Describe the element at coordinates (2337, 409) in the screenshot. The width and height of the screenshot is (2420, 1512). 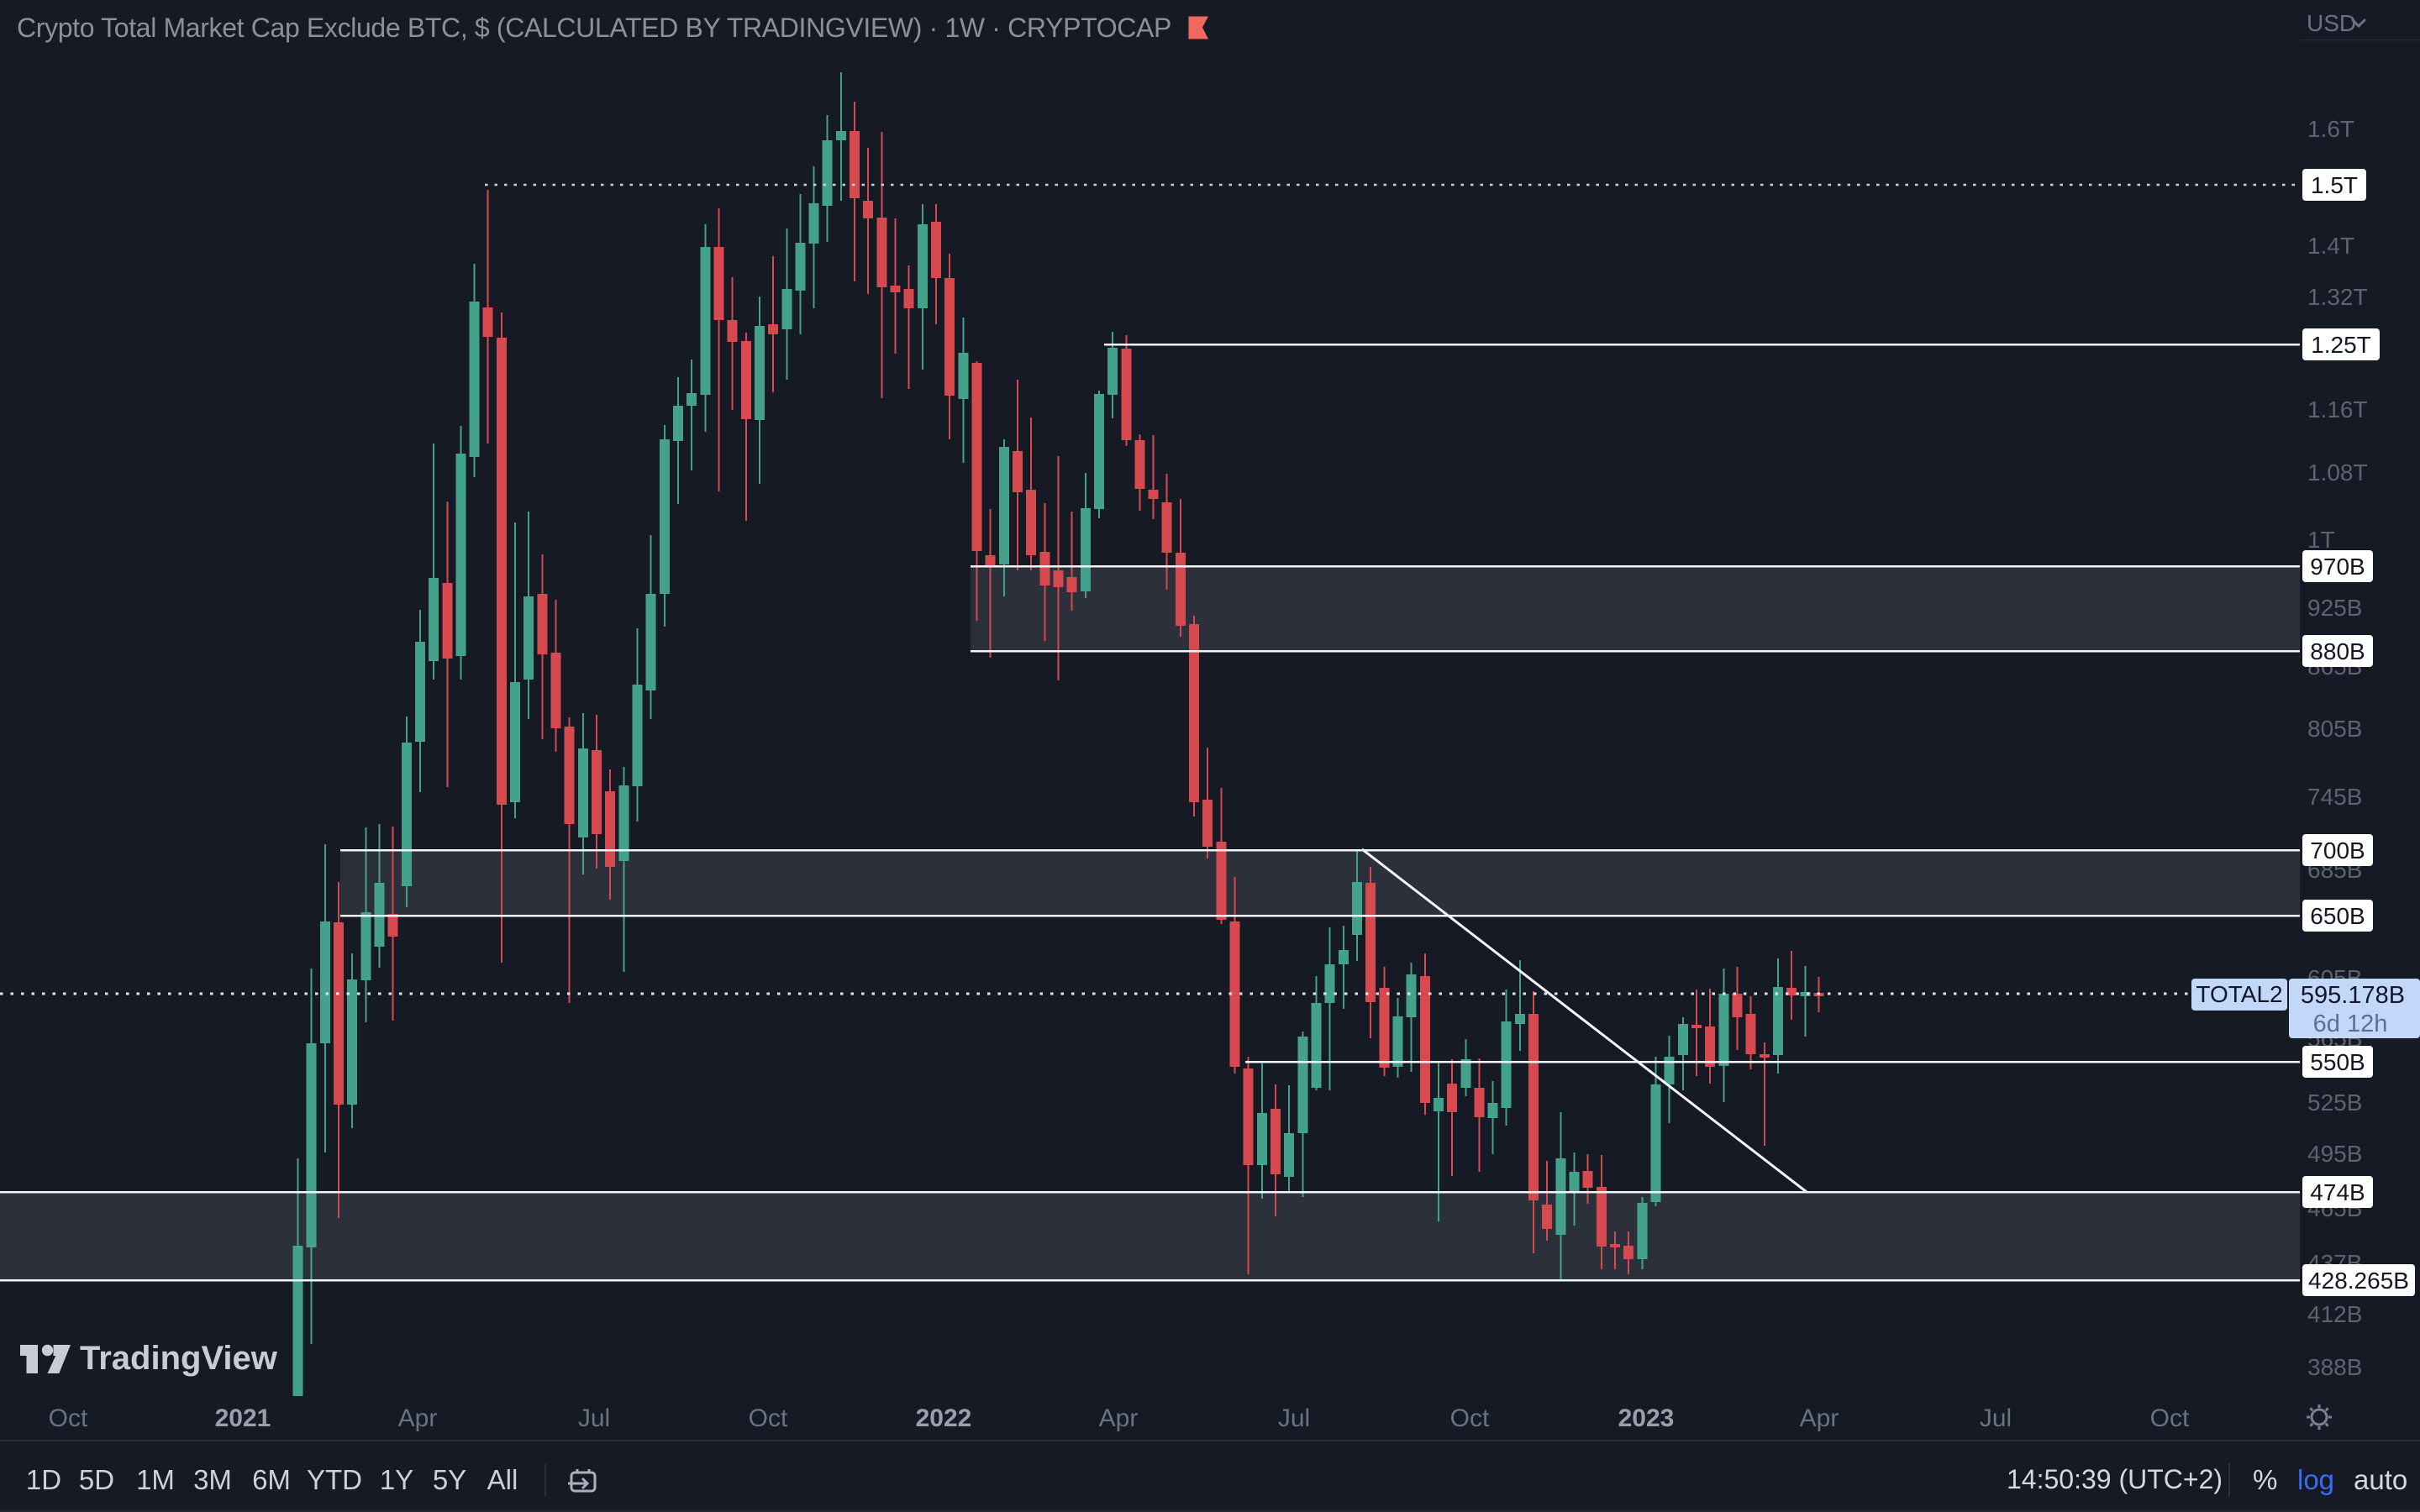
I see `svg-text: 1.16T` at that location.